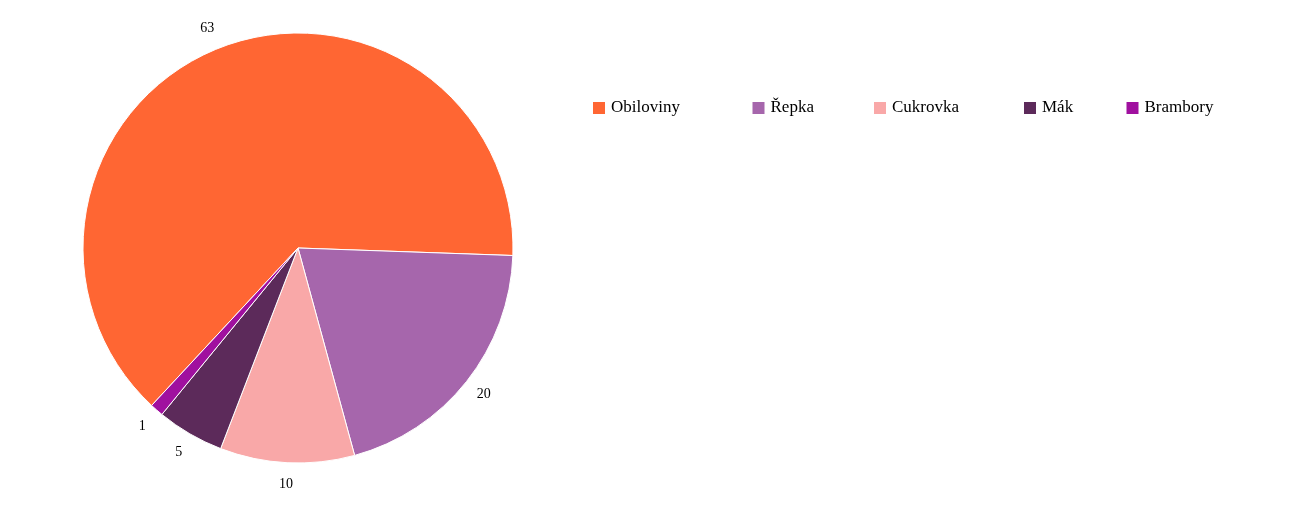  I want to click on legend-label: Brambory, so click(1179, 106).